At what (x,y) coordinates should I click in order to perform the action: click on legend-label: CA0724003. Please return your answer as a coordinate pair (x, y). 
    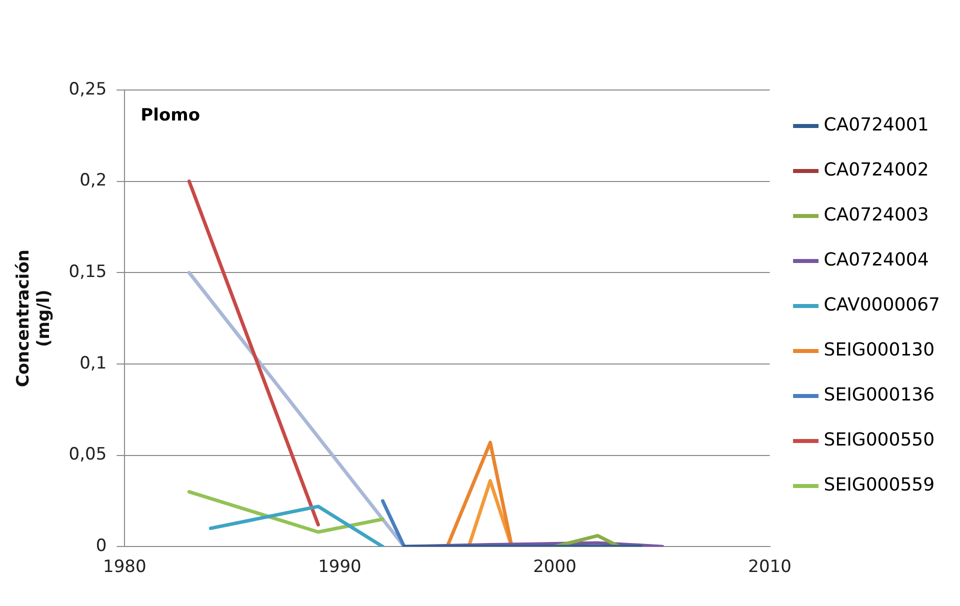
    Looking at the image, I should click on (876, 215).